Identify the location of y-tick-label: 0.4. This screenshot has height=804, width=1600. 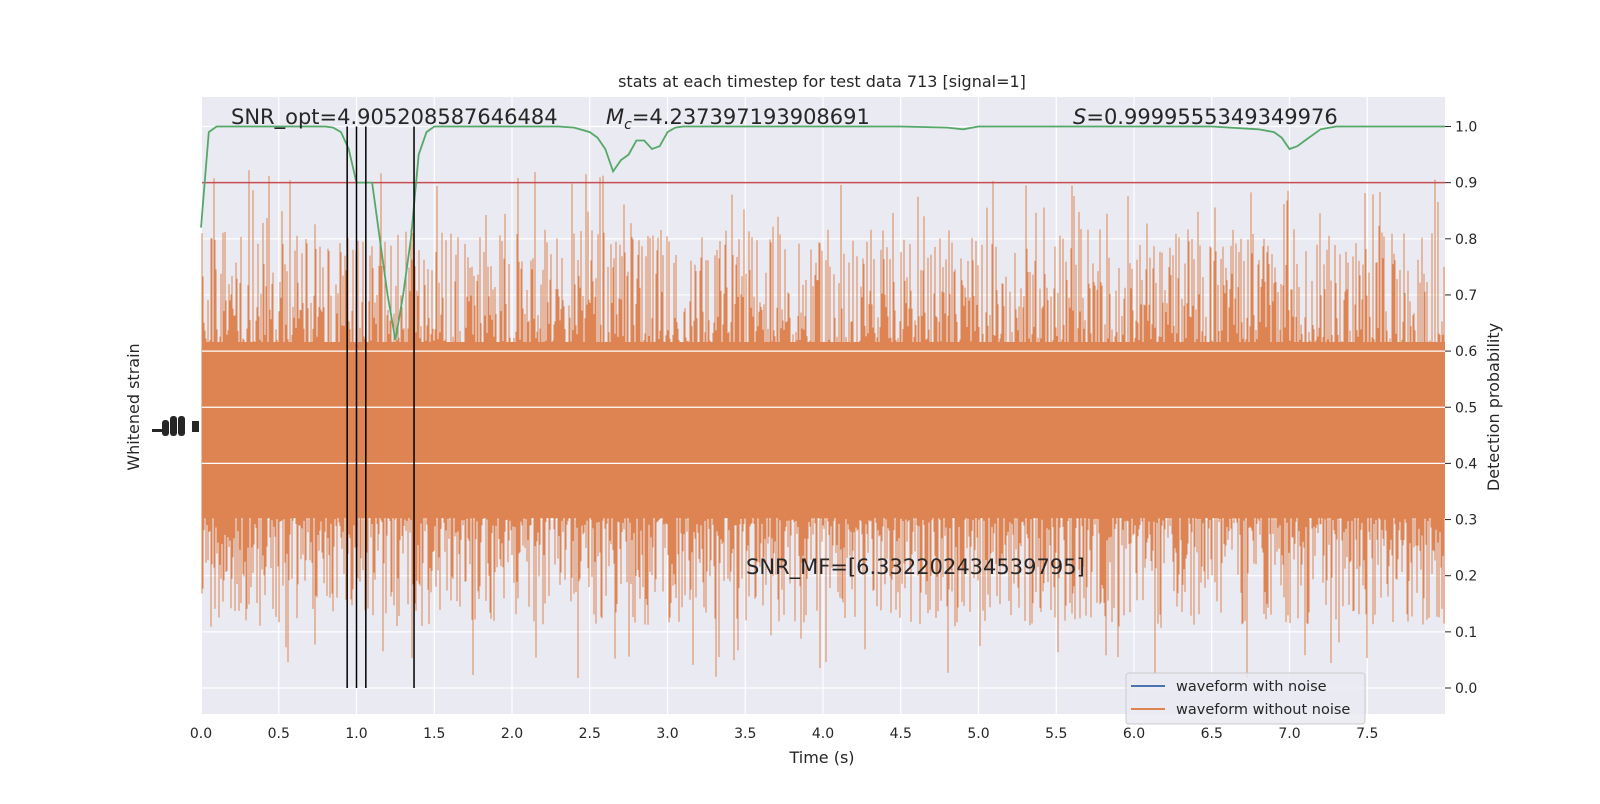
(1466, 464).